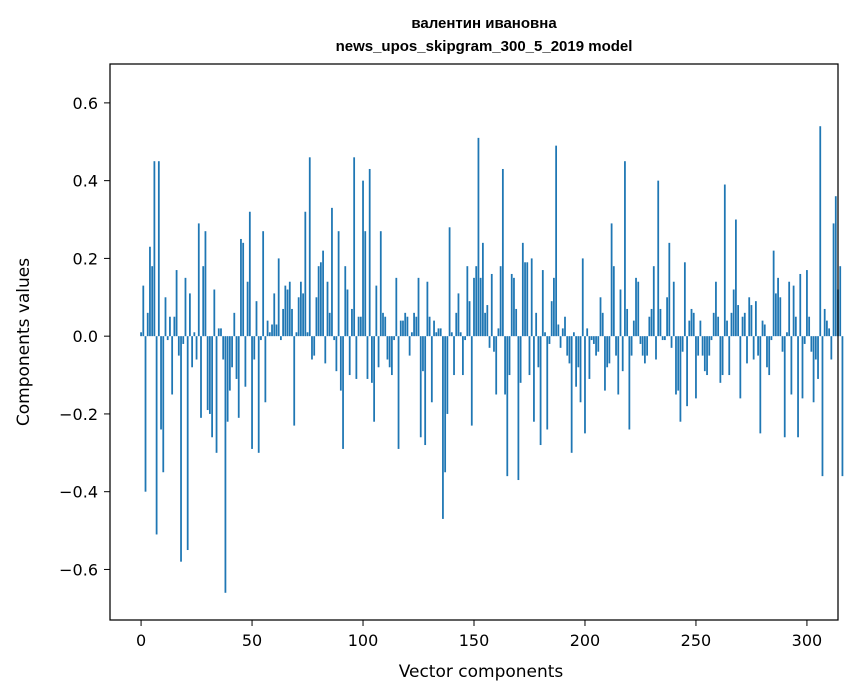 The height and width of the screenshot is (696, 867). I want to click on x-tick-label: 0, so click(141, 640).